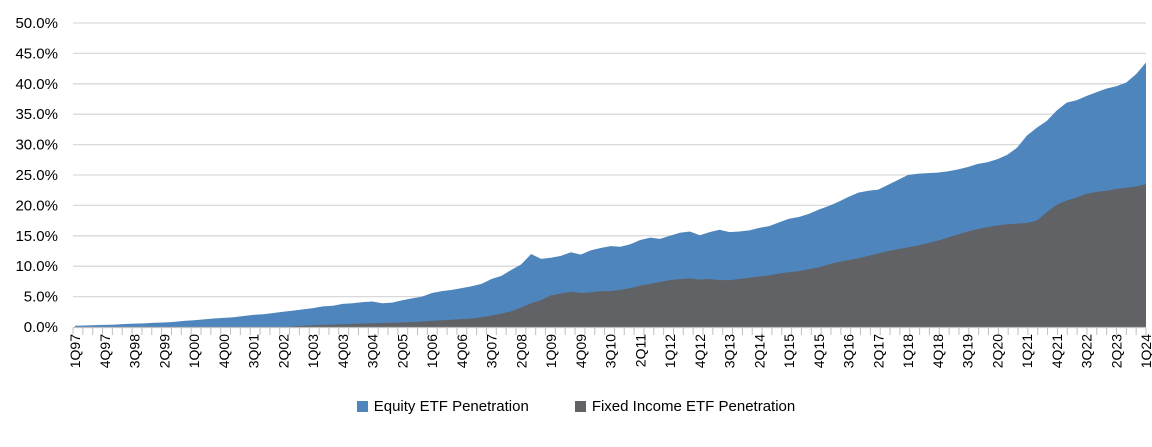  What do you see at coordinates (1027, 351) in the screenshot?
I see `x-axis-tick-label: 1Q21` at bounding box center [1027, 351].